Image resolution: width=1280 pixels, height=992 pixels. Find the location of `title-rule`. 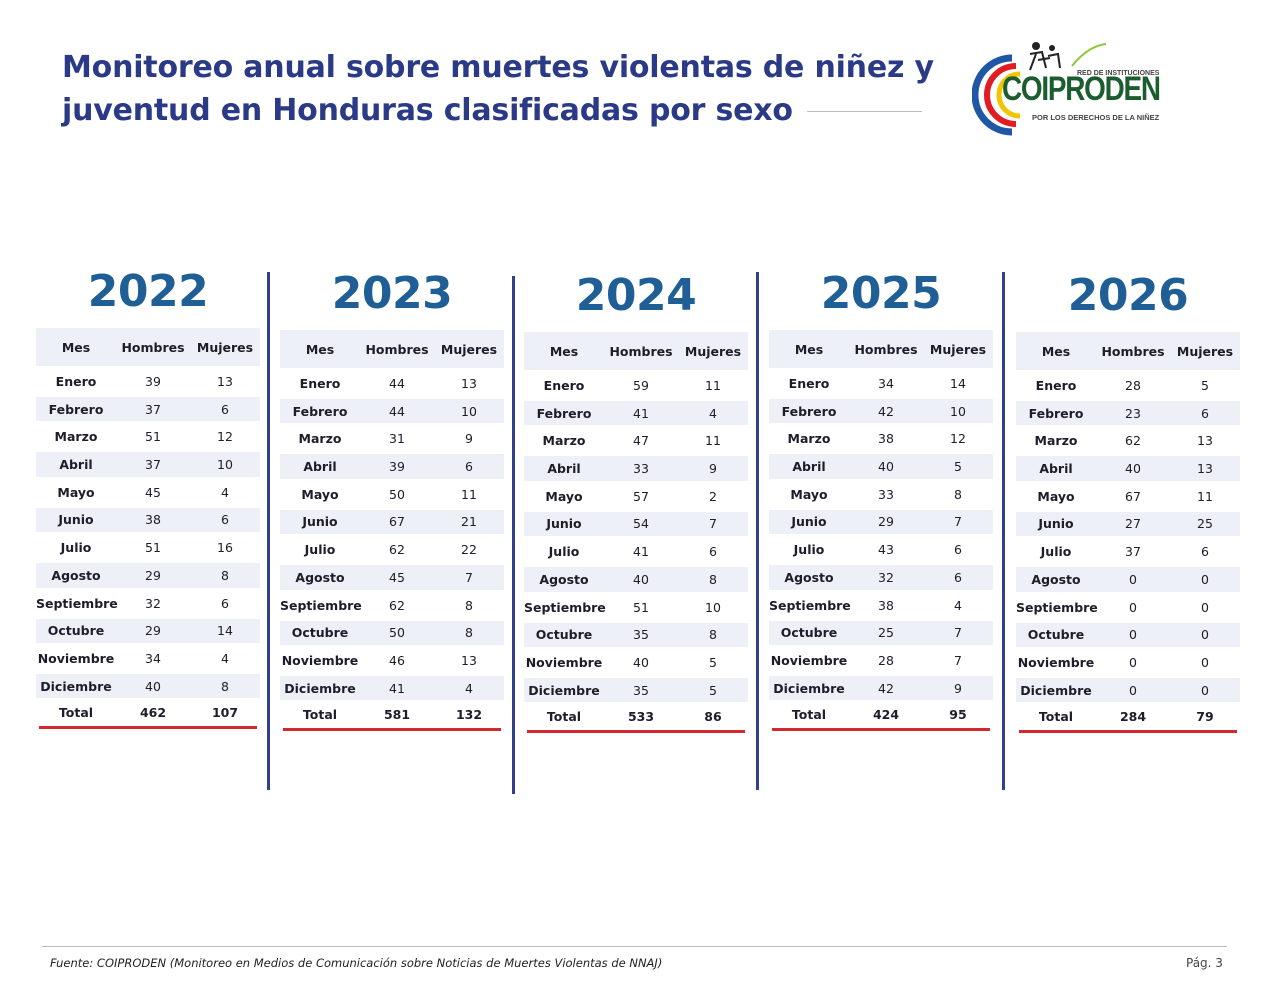

title-rule is located at coordinates (864, 111).